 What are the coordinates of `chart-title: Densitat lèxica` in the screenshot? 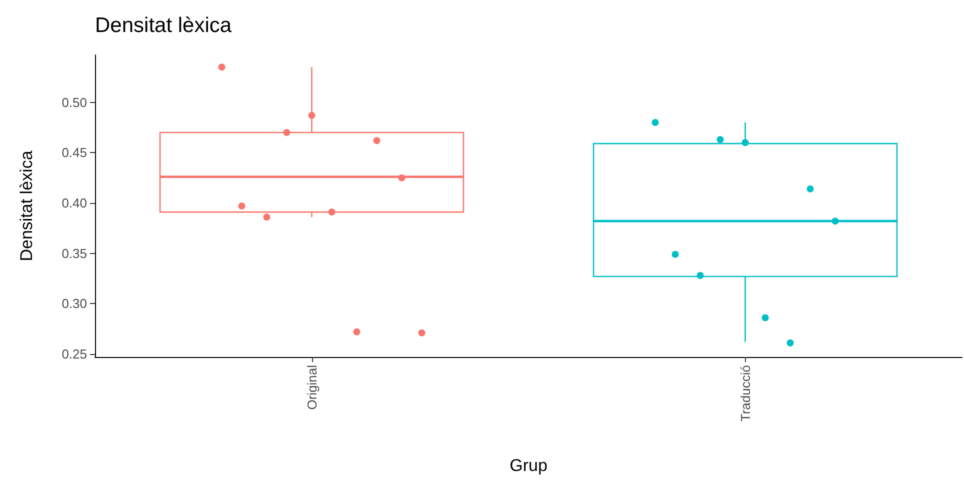 It's located at (163, 25).